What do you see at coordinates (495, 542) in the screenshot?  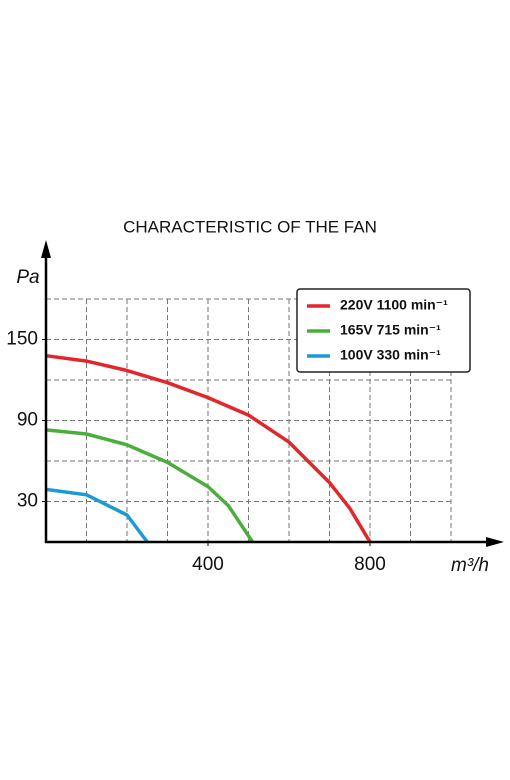 I see `x-arrow` at bounding box center [495, 542].